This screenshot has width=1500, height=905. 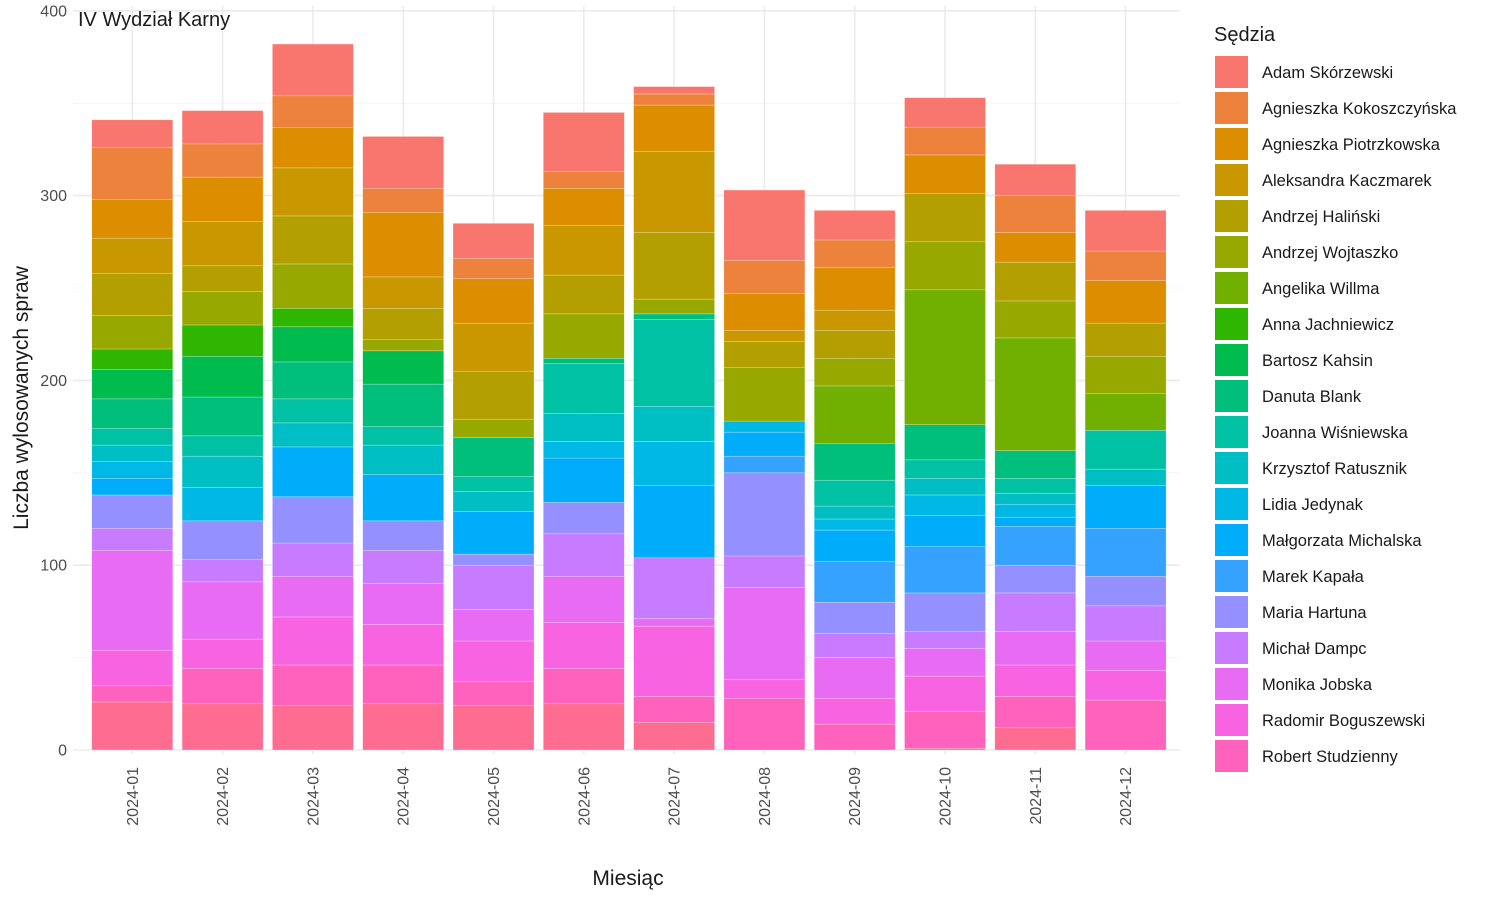 I want to click on x-tick-label: 2024-12, so click(x=1126, y=796).